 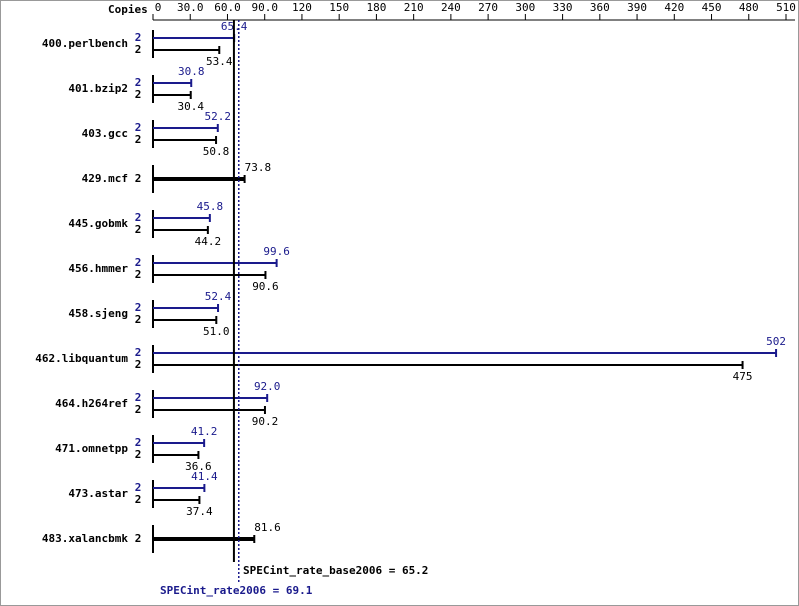 What do you see at coordinates (600, 7) in the screenshot?
I see `x-tick-label: 360` at bounding box center [600, 7].